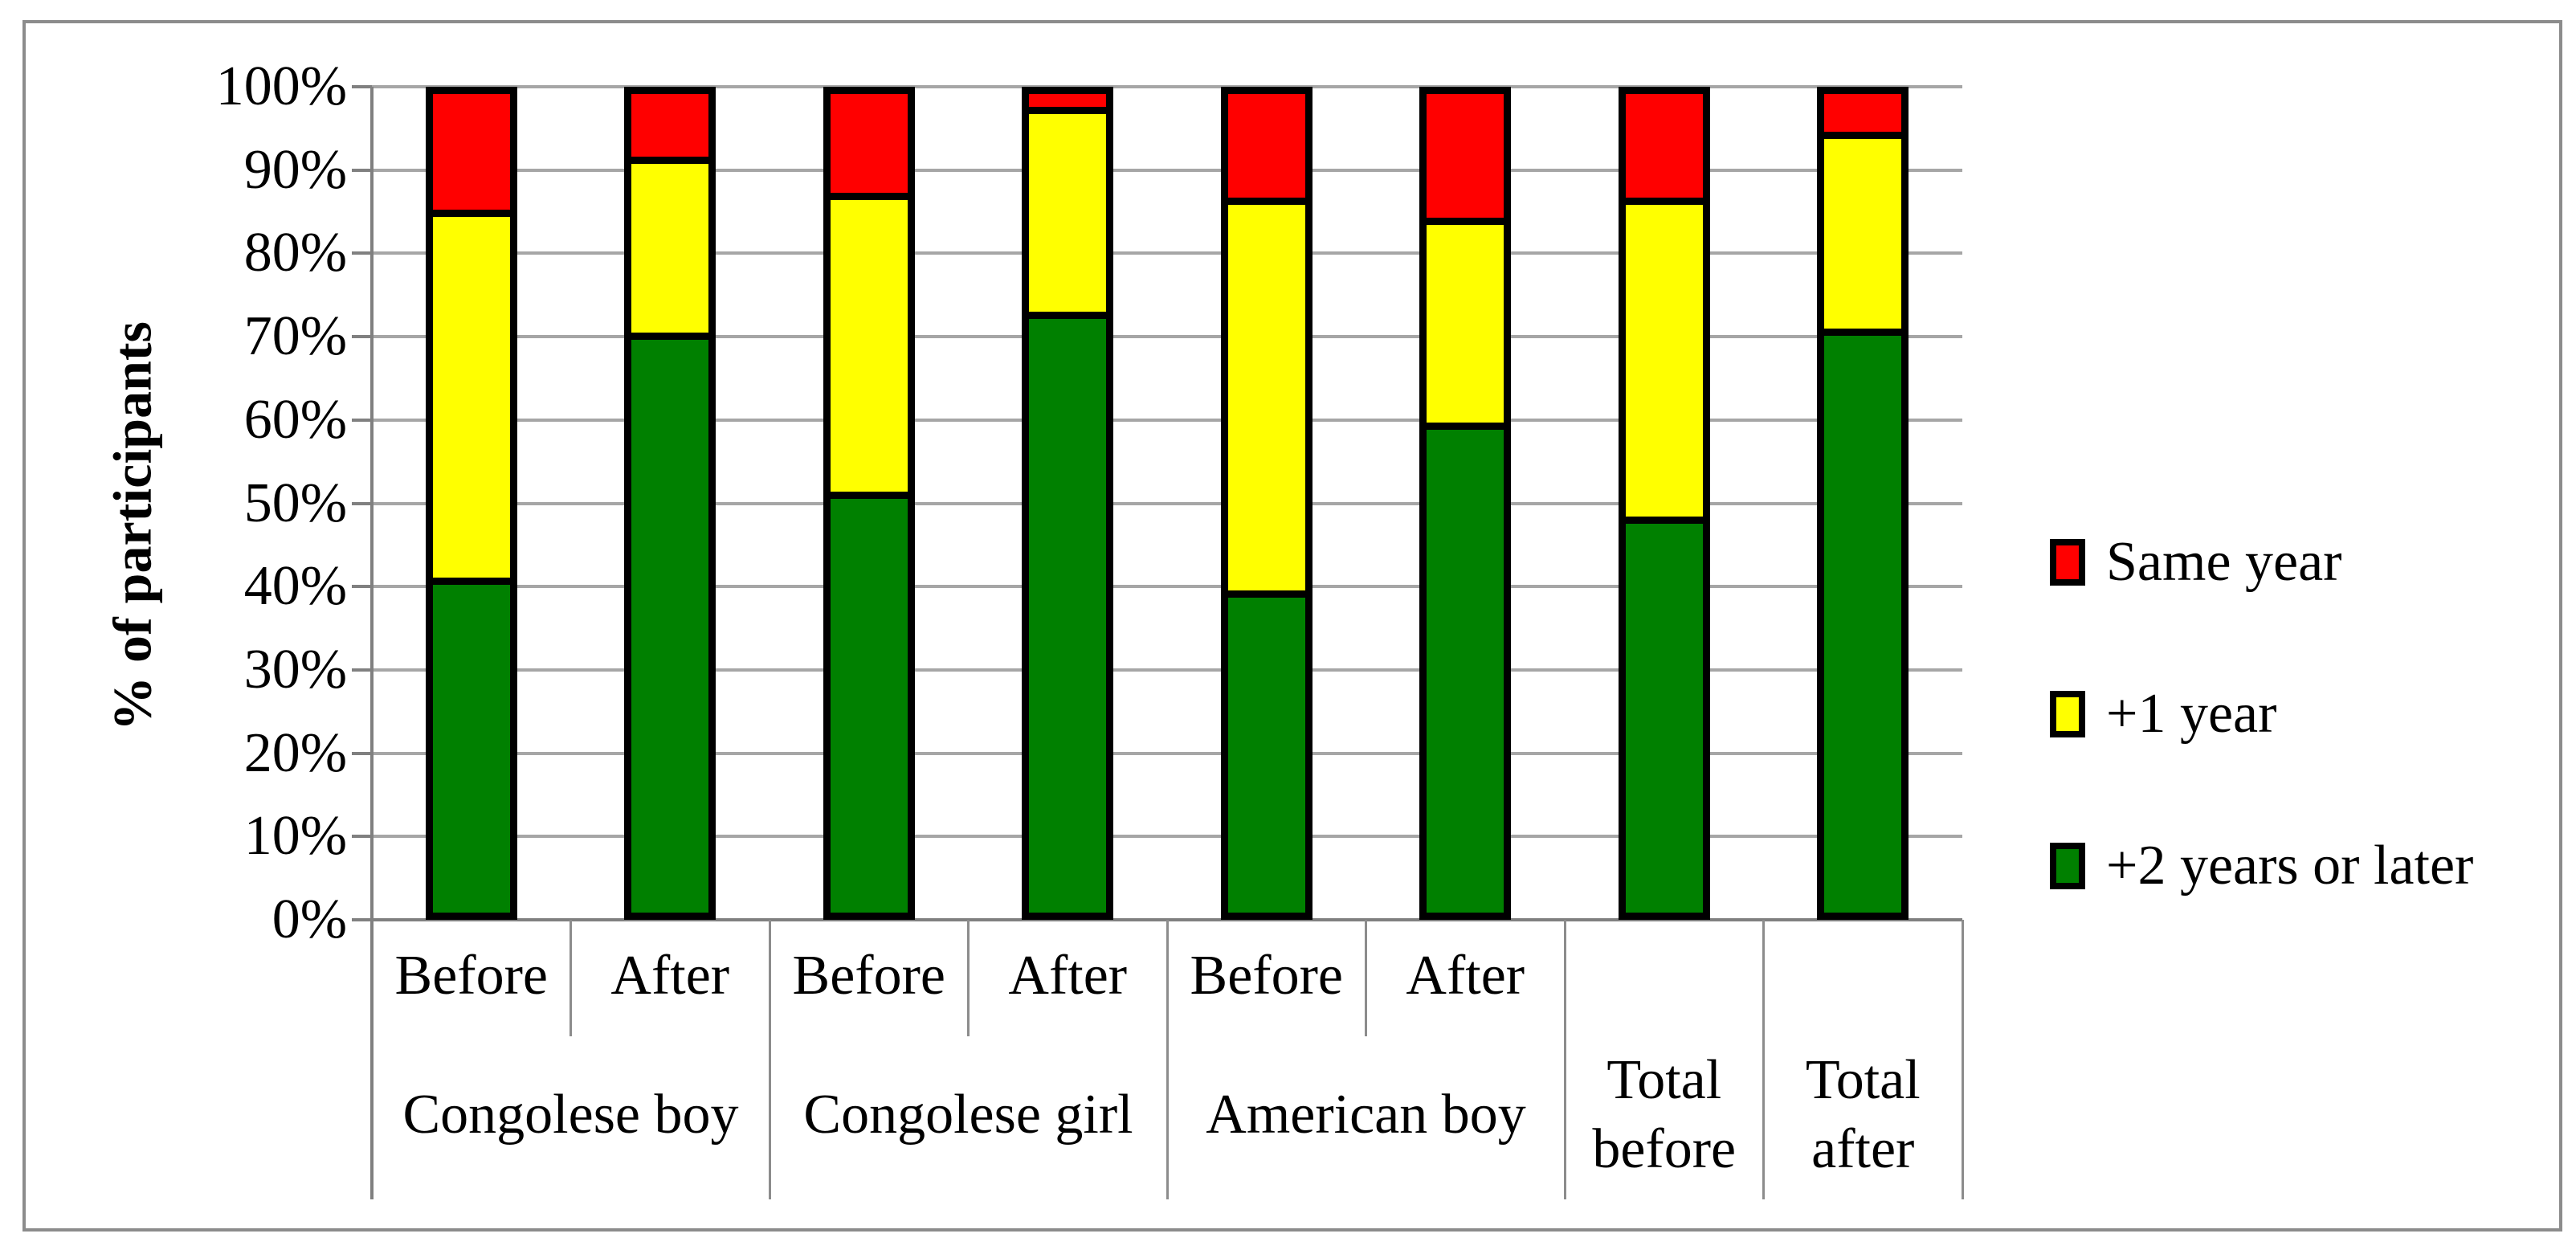 The height and width of the screenshot is (1254, 2576). Describe the element at coordinates (1167, 587) in the screenshot. I see `gridline-40%` at that location.